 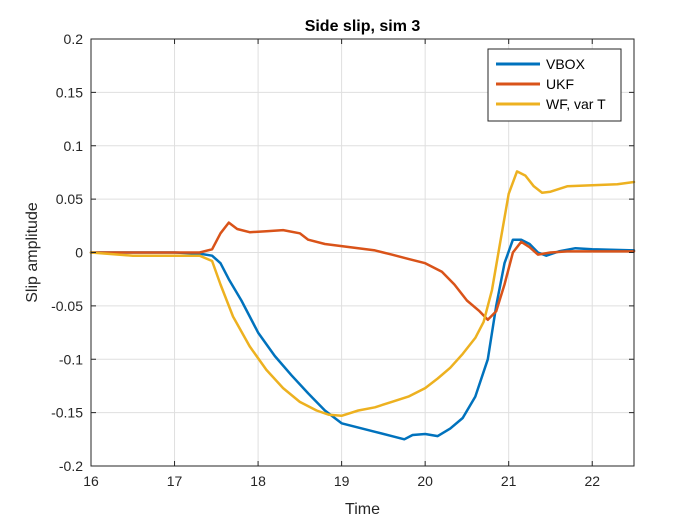 What do you see at coordinates (67, 413) in the screenshot?
I see `y-tick-label: -0.15` at bounding box center [67, 413].